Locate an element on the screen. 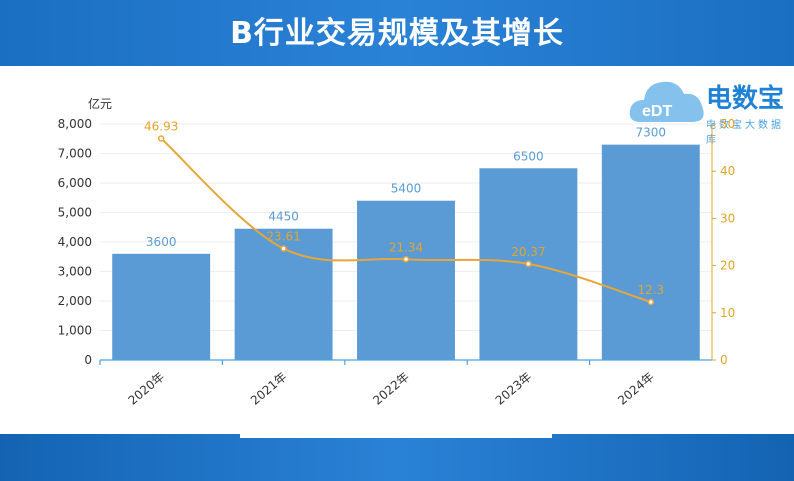 Image resolution: width=794 pixels, height=481 pixels. x-tick-label: 2021年 is located at coordinates (269, 389).